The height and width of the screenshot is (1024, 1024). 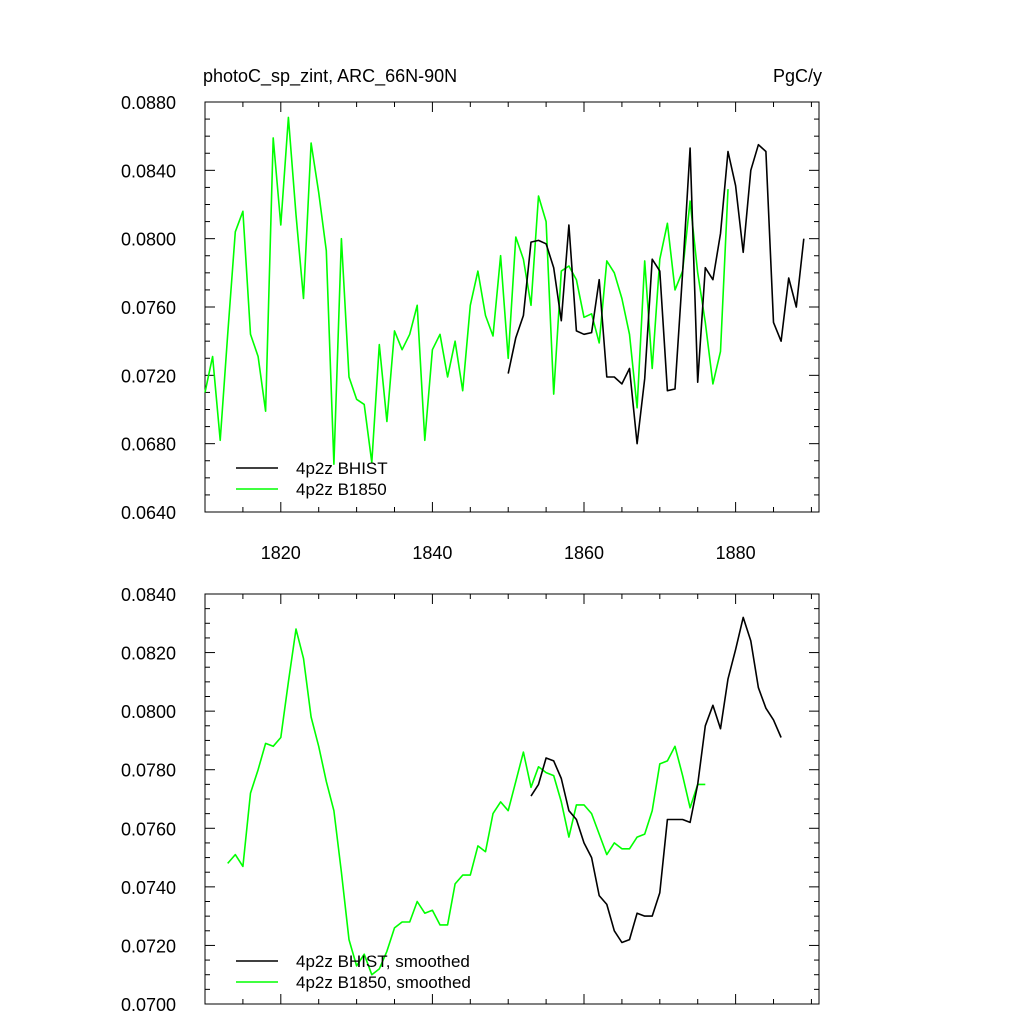 I want to click on chart-title: photoC_sp_zint, ARC_66N-90N, so click(x=330, y=76).